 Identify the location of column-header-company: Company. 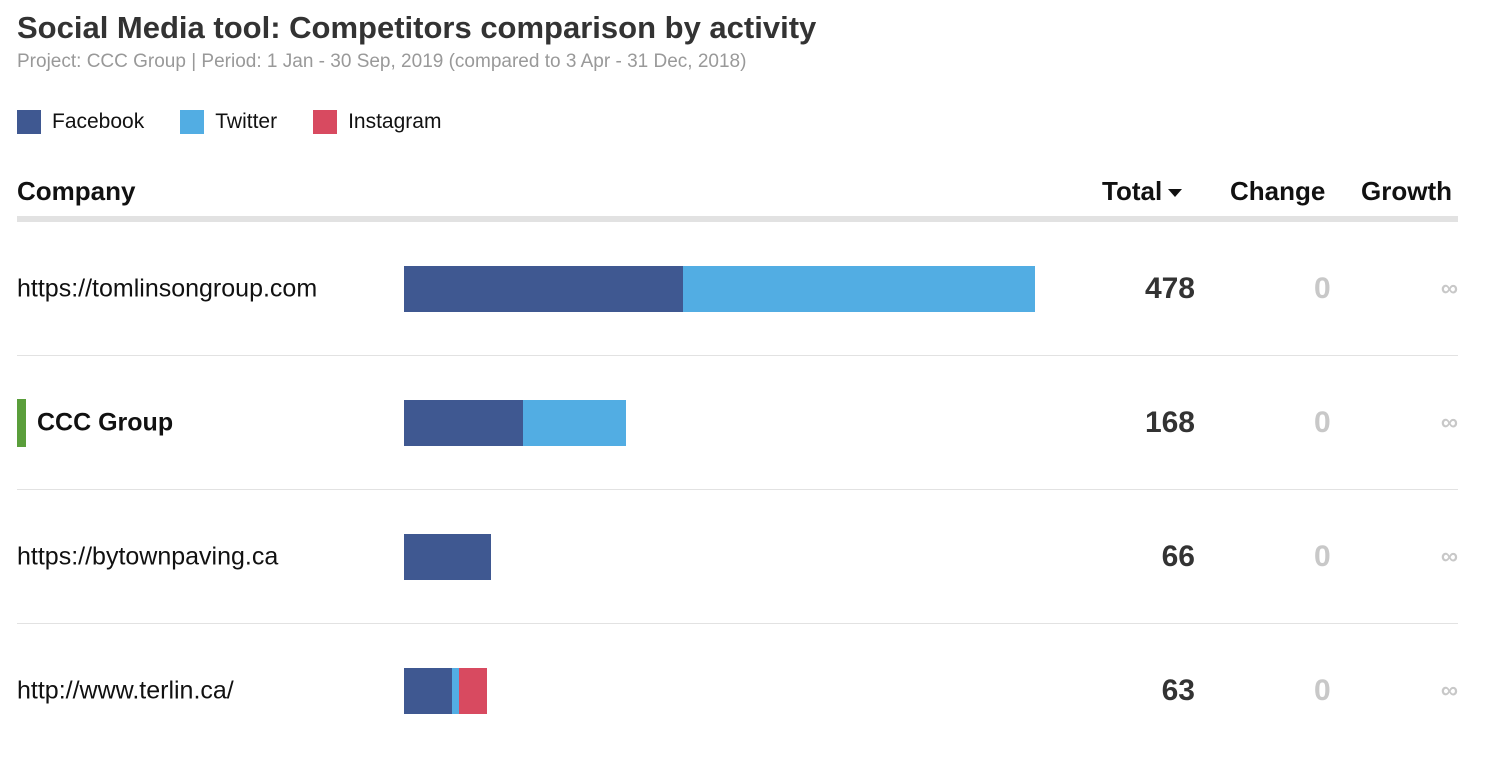
(76, 191).